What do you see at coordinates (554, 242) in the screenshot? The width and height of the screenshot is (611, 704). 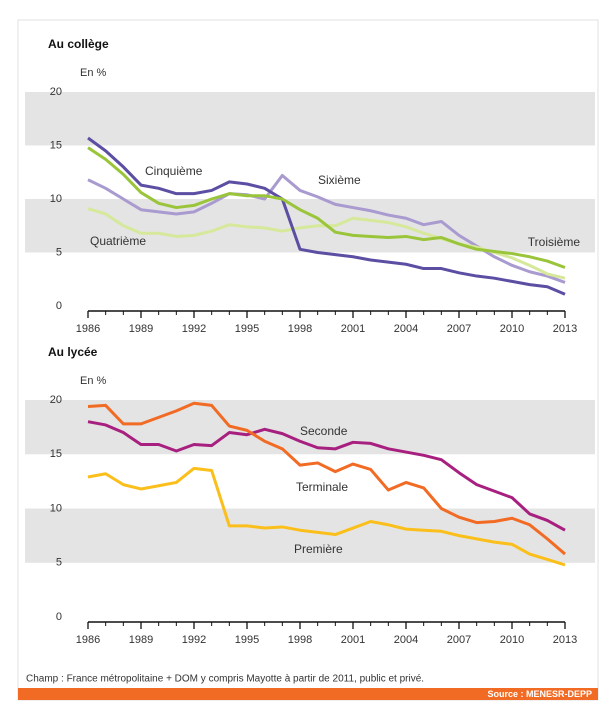 I see `series-label: Troisième` at bounding box center [554, 242].